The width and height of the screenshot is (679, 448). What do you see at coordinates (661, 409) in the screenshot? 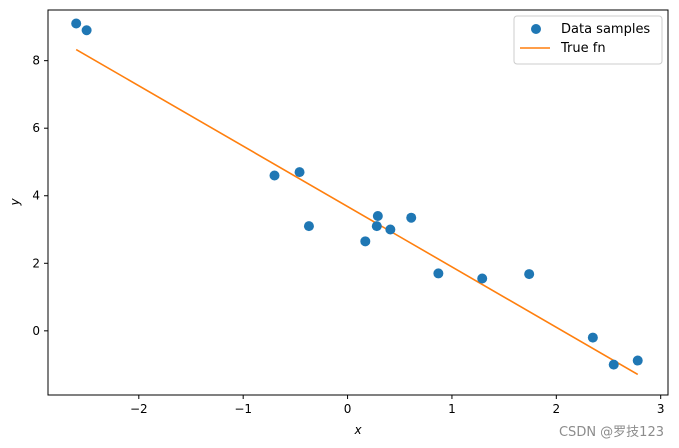
I see `x-tick-label: 3` at bounding box center [661, 409].